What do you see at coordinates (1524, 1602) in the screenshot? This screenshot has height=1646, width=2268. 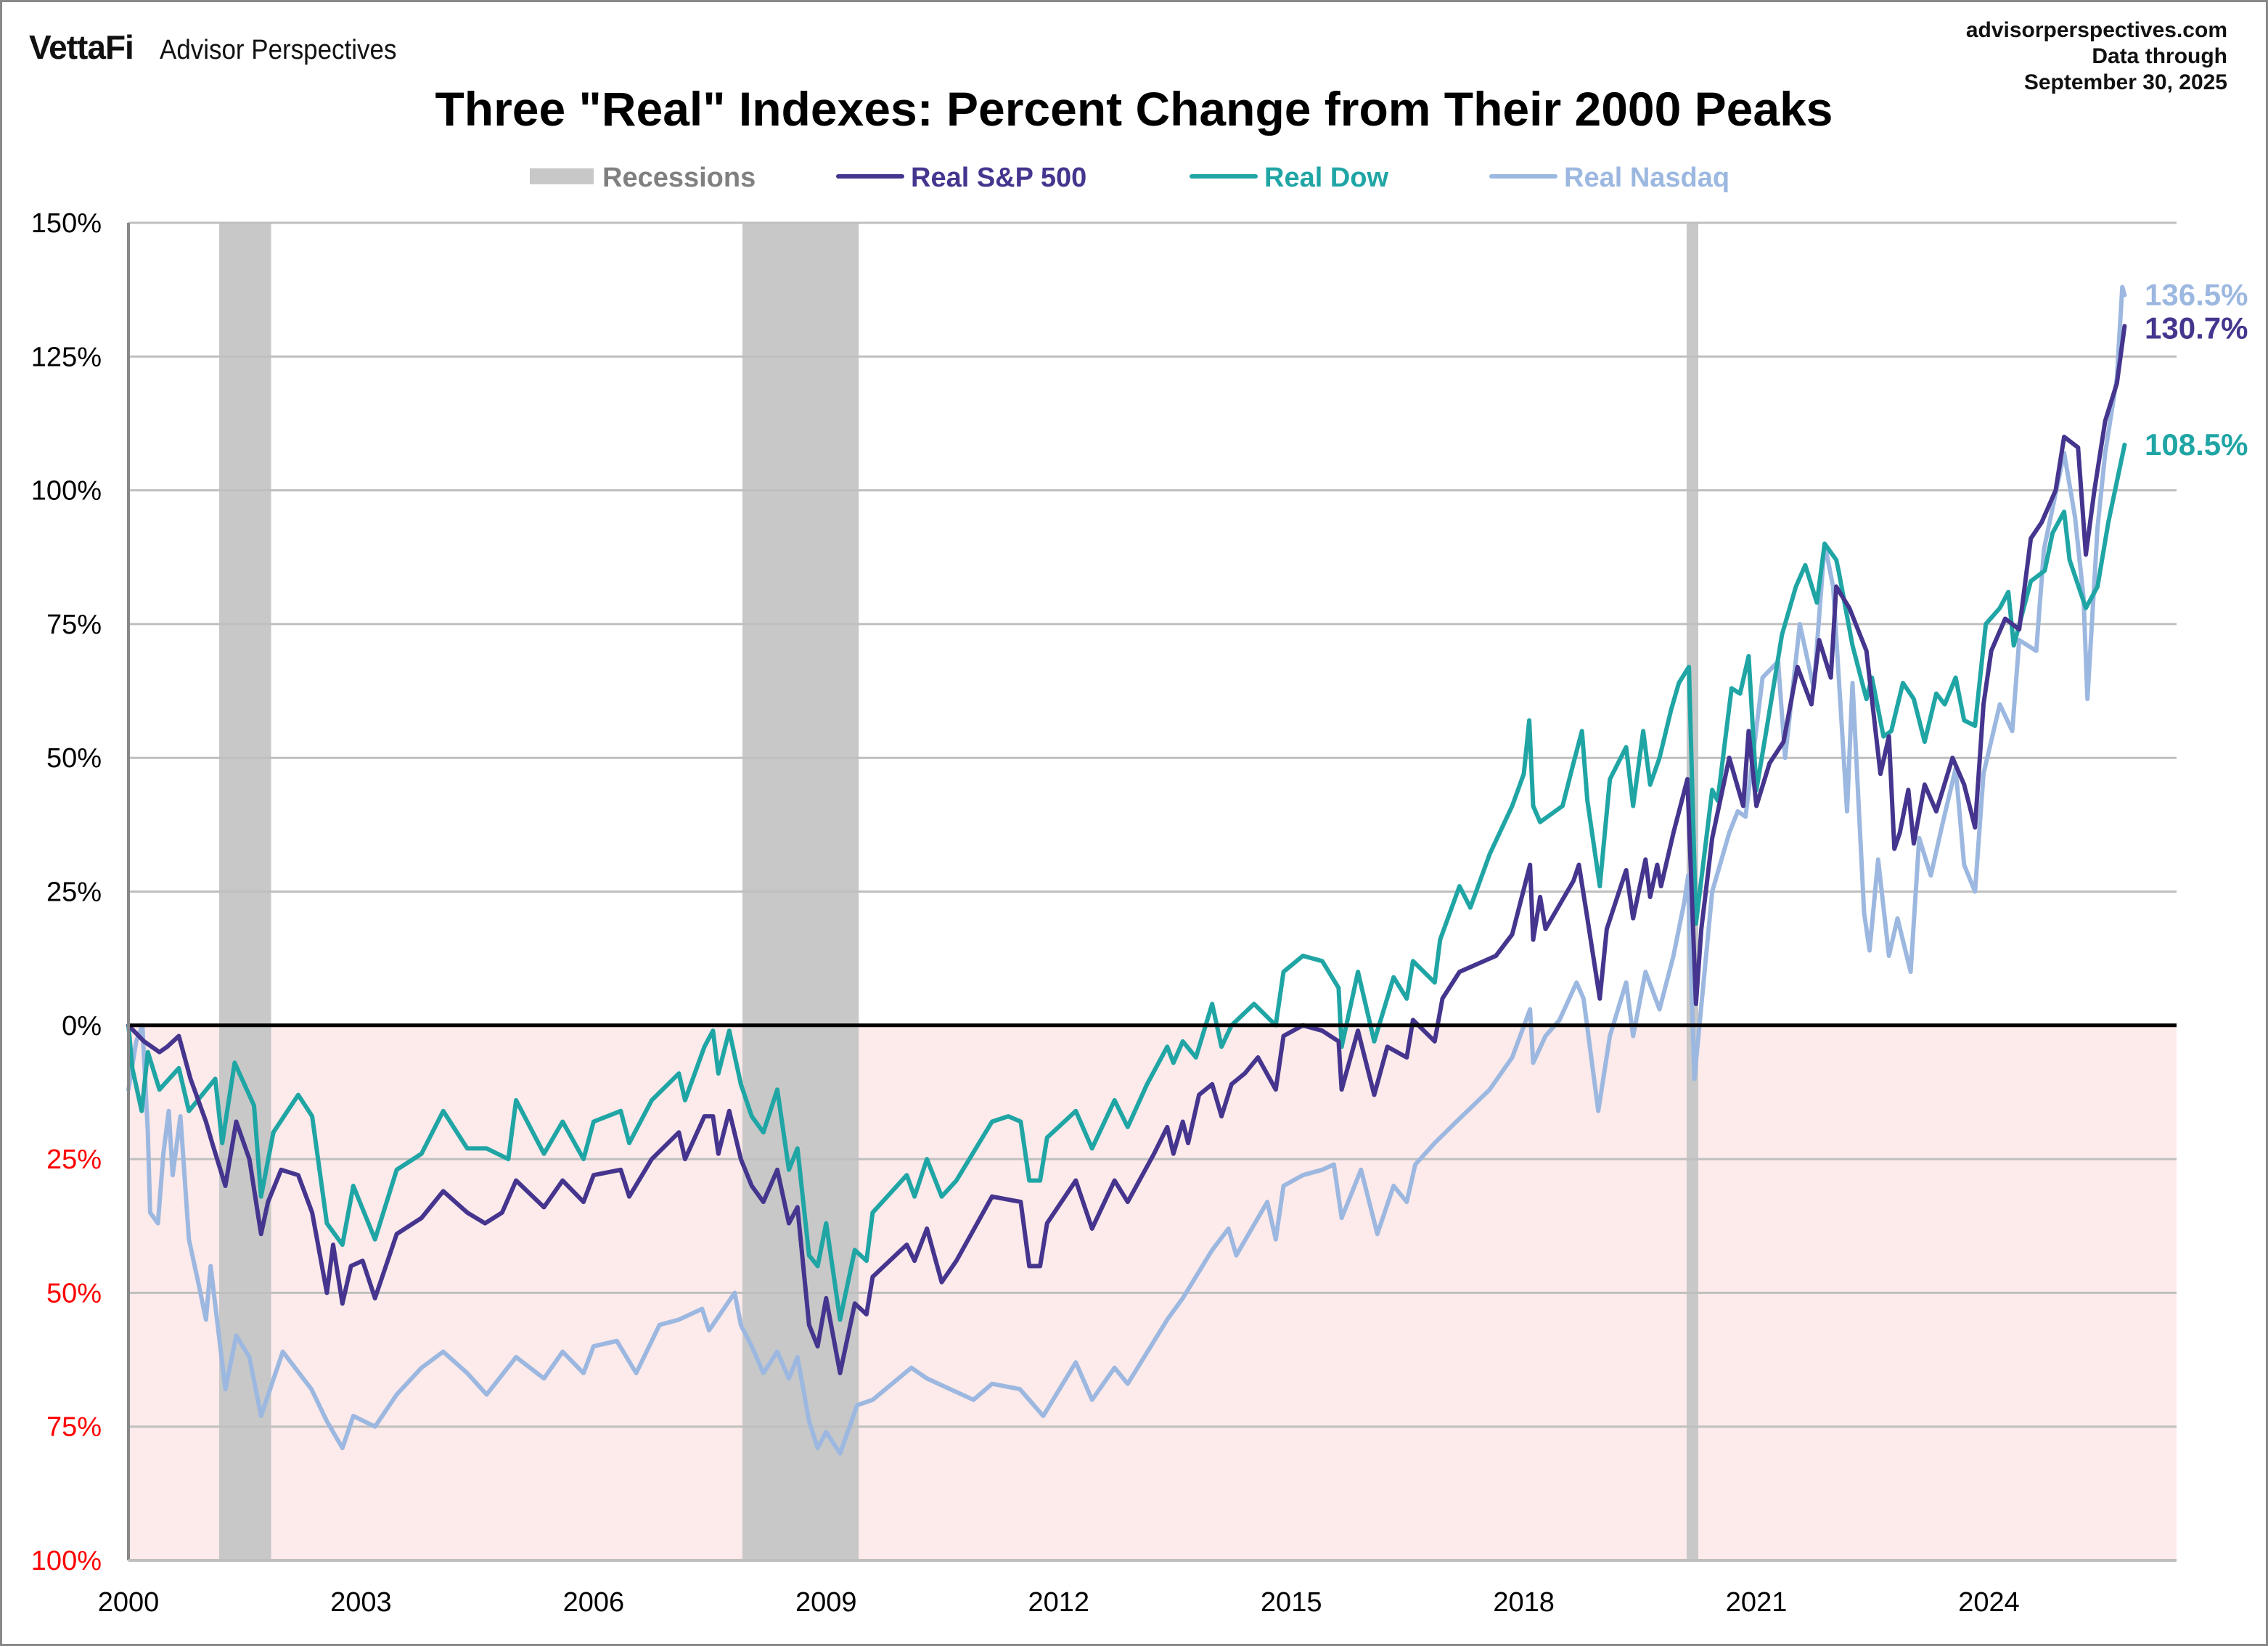 I see `x-tick-label: 2018` at bounding box center [1524, 1602].